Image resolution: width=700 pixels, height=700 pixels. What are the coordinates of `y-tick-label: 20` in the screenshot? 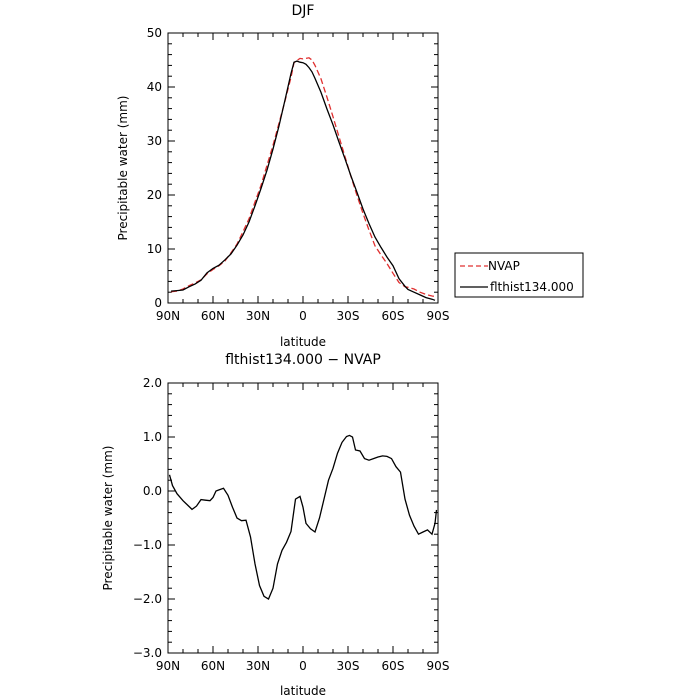 It's located at (154, 195).